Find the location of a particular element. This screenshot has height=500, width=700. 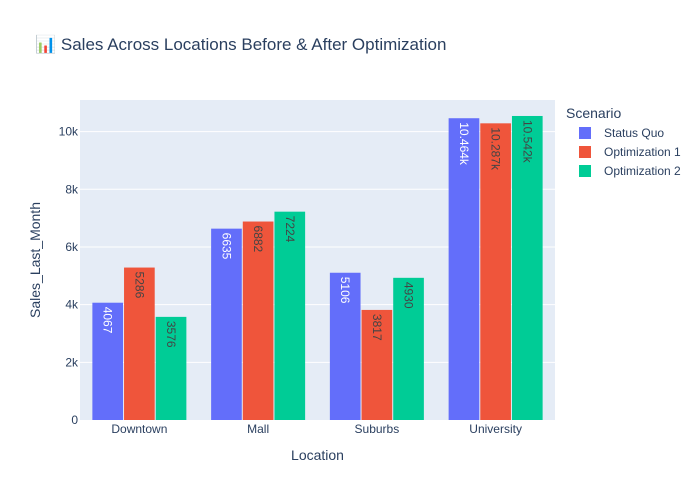

x-tick-label: Mall is located at coordinates (258, 429).